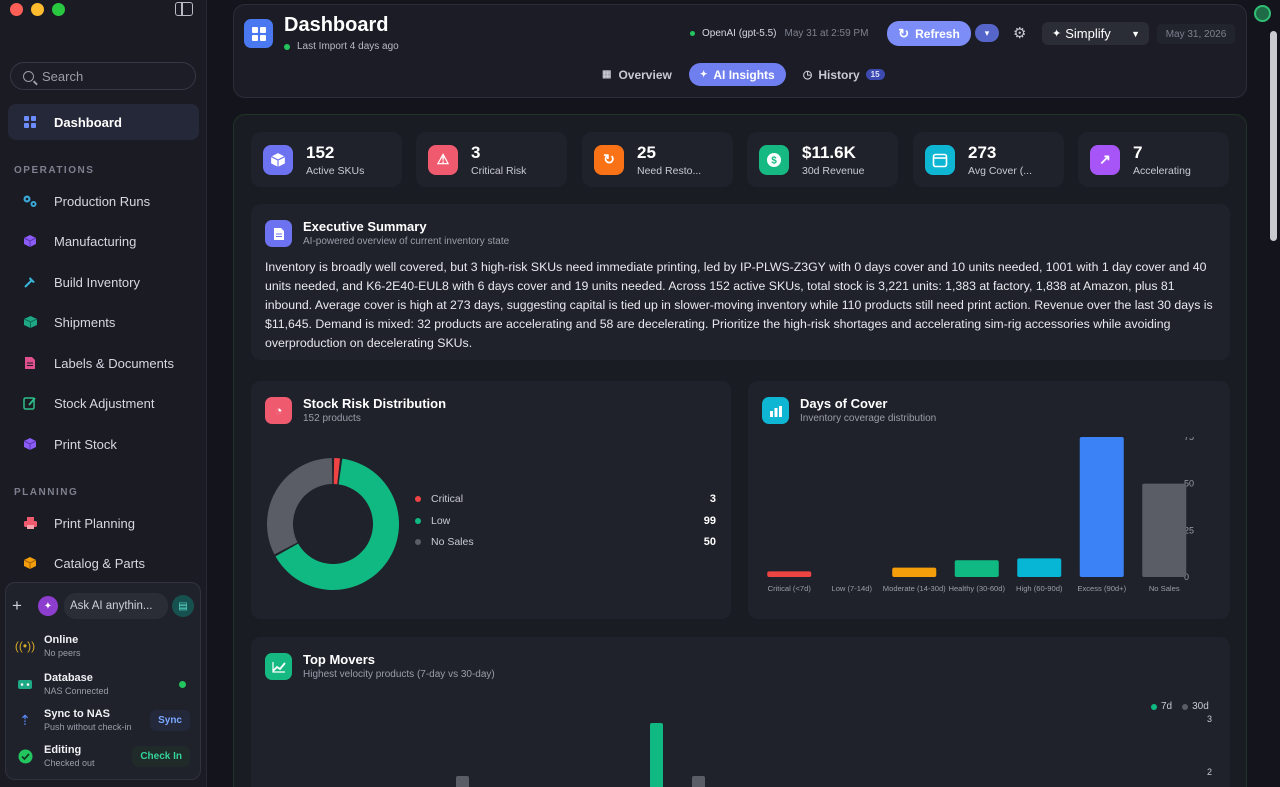 This screenshot has height=787, width=1280. I want to click on sidebar-toggle-icon, so click(184, 9).